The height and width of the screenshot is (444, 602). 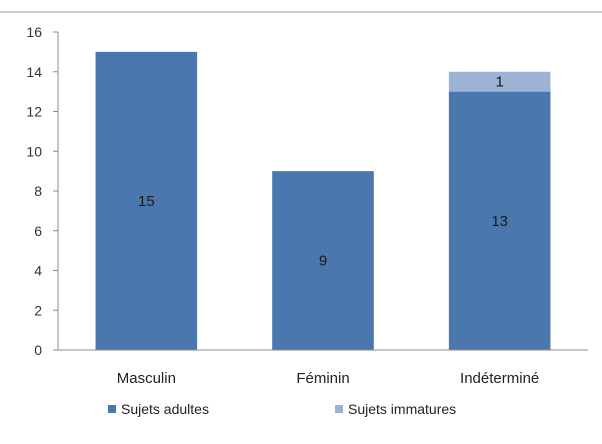 What do you see at coordinates (323, 368) in the screenshot?
I see `x-axis: Masculin Féminin Indéterminé` at bounding box center [323, 368].